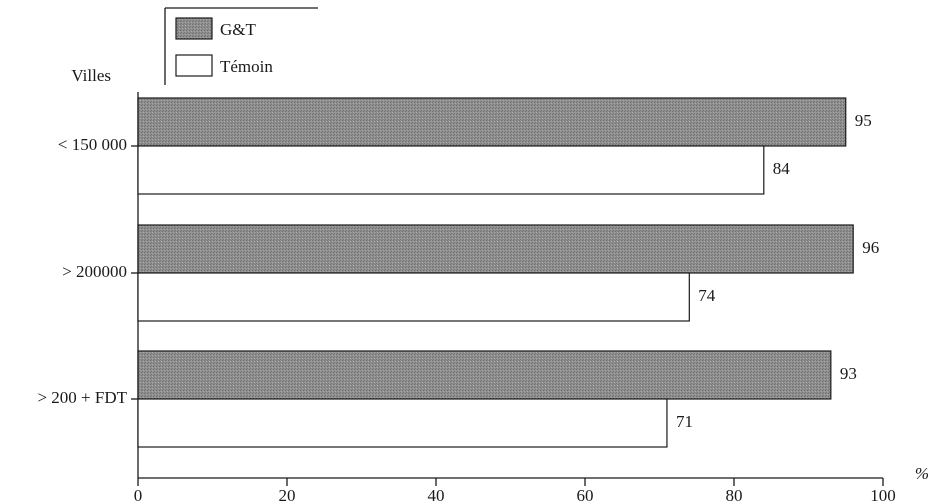 Image resolution: width=937 pixels, height=504 pixels. I want to click on legend-swatch-temoin, so click(194, 65).